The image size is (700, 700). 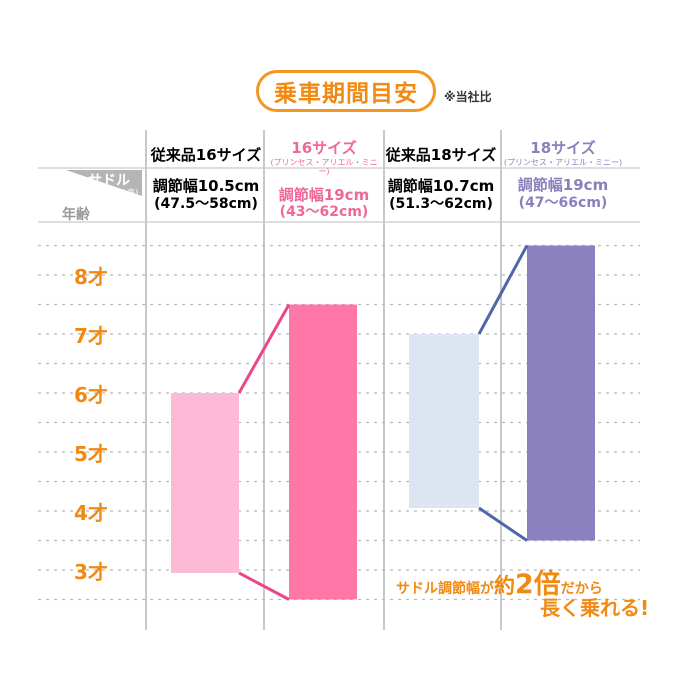 I want to click on column-header-1: 従来品16サイズ 調節幅10.5cm (47.5〜58cm), so click(x=206, y=179).